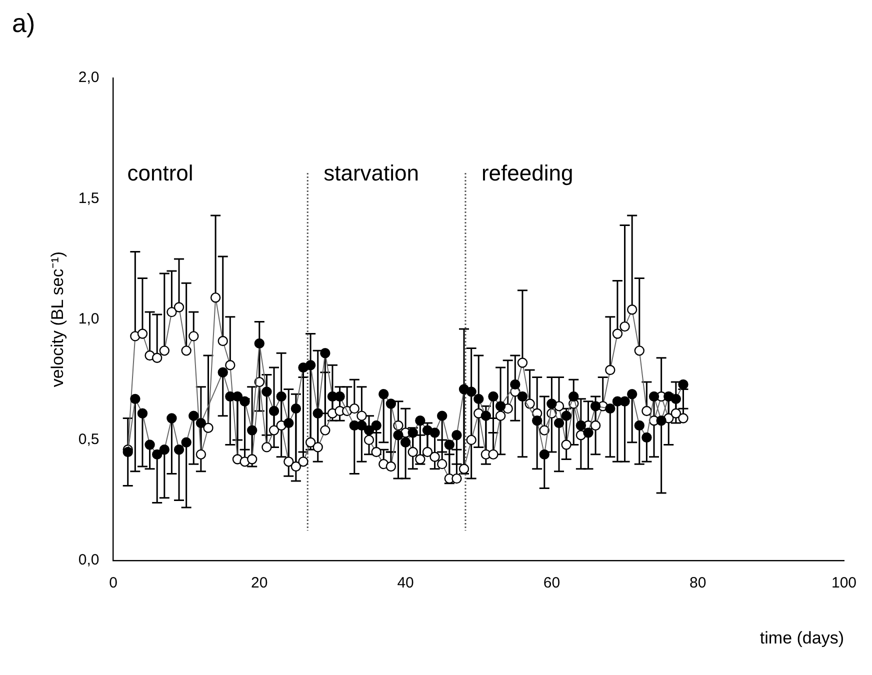  Describe the element at coordinates (259, 583) in the screenshot. I see `x-tick-label: 20` at that location.